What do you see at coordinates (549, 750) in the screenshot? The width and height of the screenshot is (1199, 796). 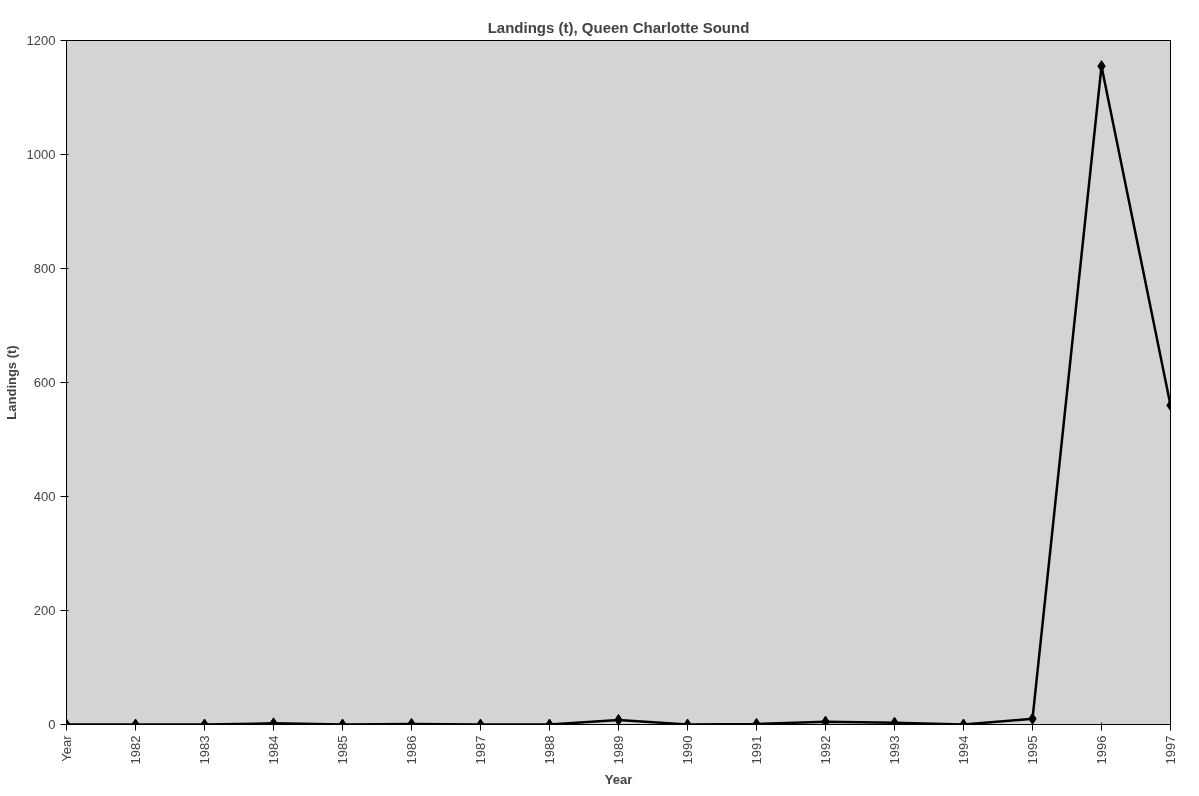 I see `x-tick-label: 1988` at bounding box center [549, 750].